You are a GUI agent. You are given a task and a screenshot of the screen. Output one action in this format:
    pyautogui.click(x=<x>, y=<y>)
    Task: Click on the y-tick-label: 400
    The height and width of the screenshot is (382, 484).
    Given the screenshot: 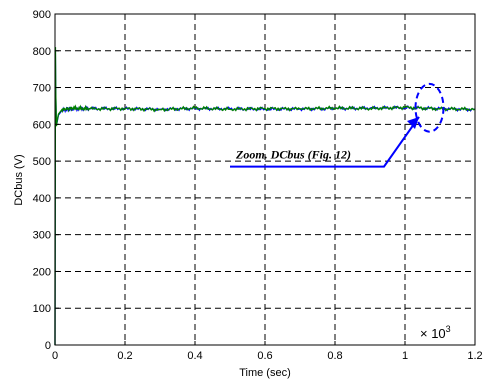 What is the action you would take?
    pyautogui.click(x=42, y=199)
    